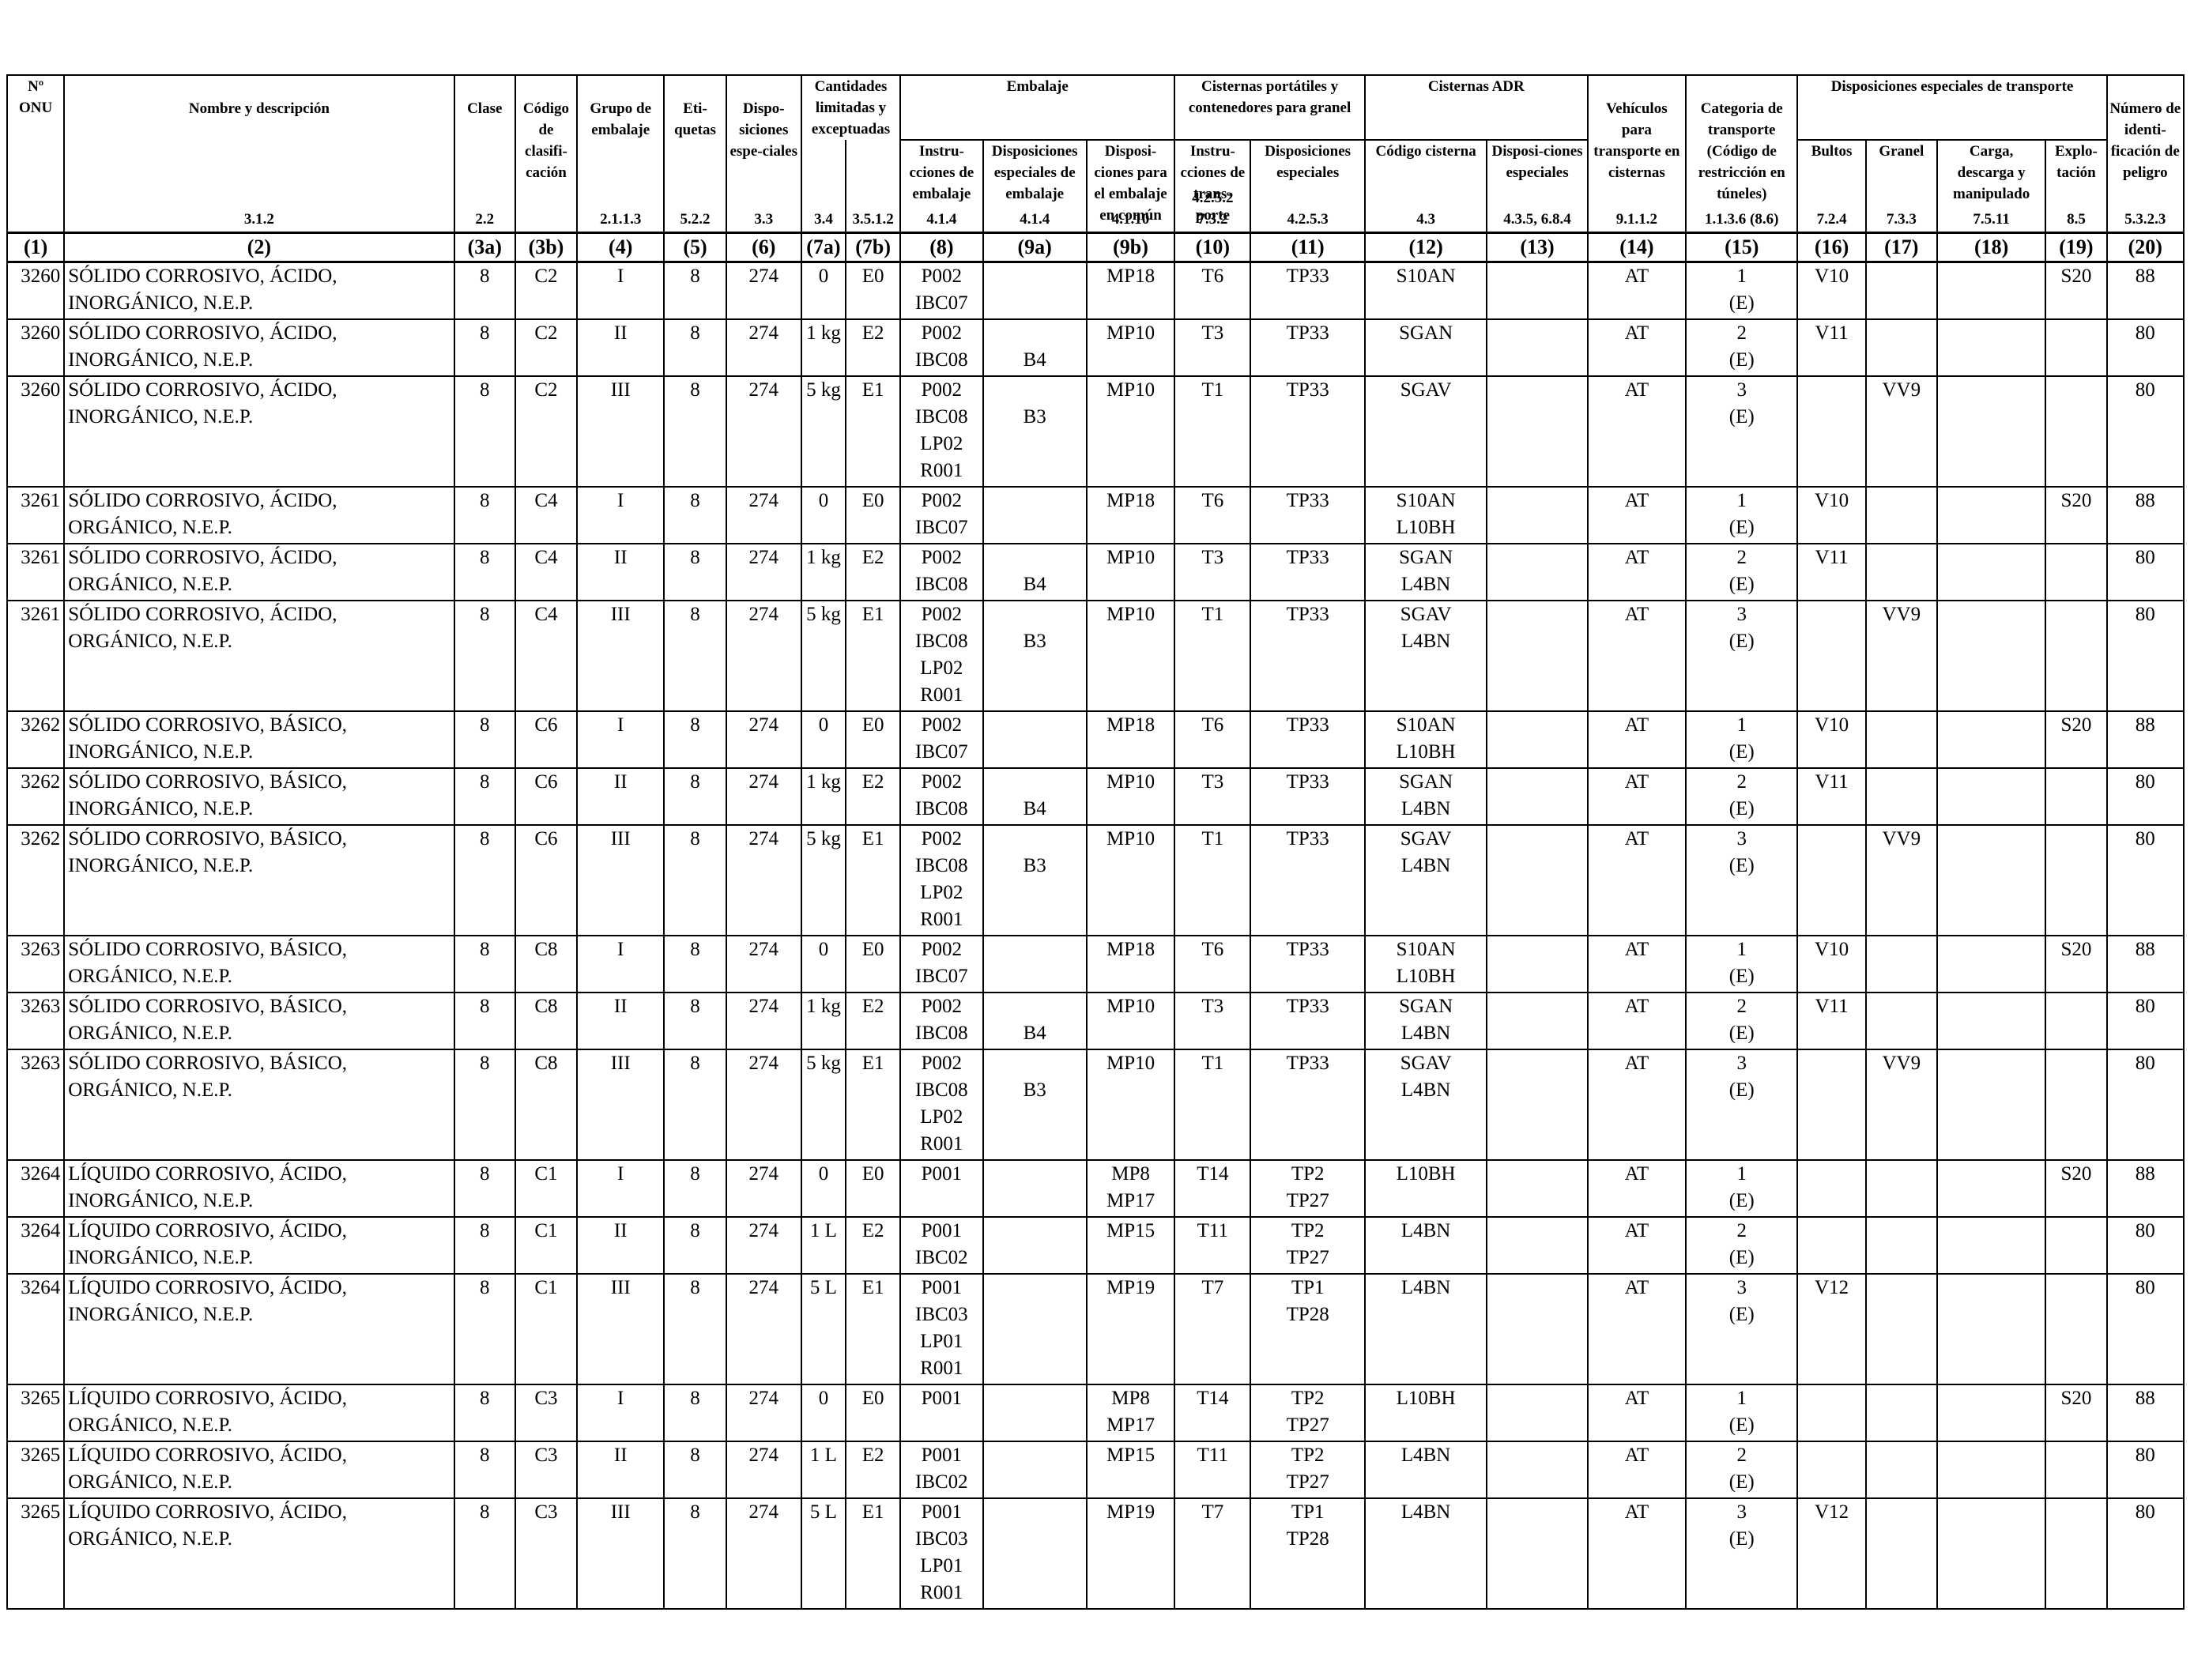 The image size is (2194, 1680). I want to click on header-7b: 3.5.1.2, so click(873, 186).